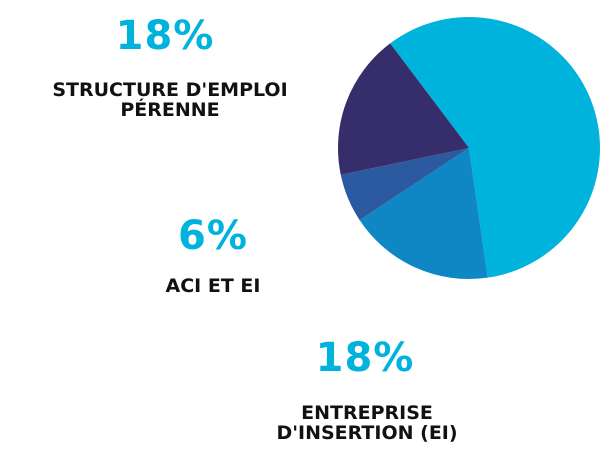  What do you see at coordinates (213, 236) in the screenshot?
I see `value-label: 6%` at bounding box center [213, 236].